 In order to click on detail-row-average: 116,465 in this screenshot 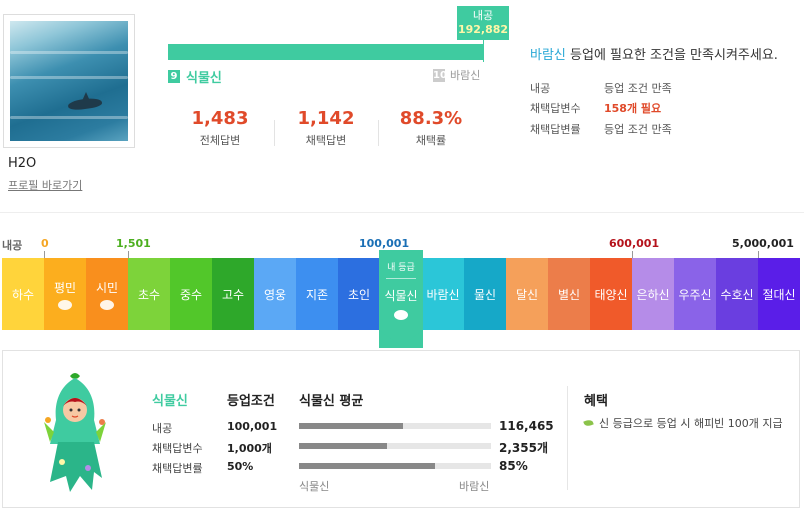, I will do `click(526, 426)`.